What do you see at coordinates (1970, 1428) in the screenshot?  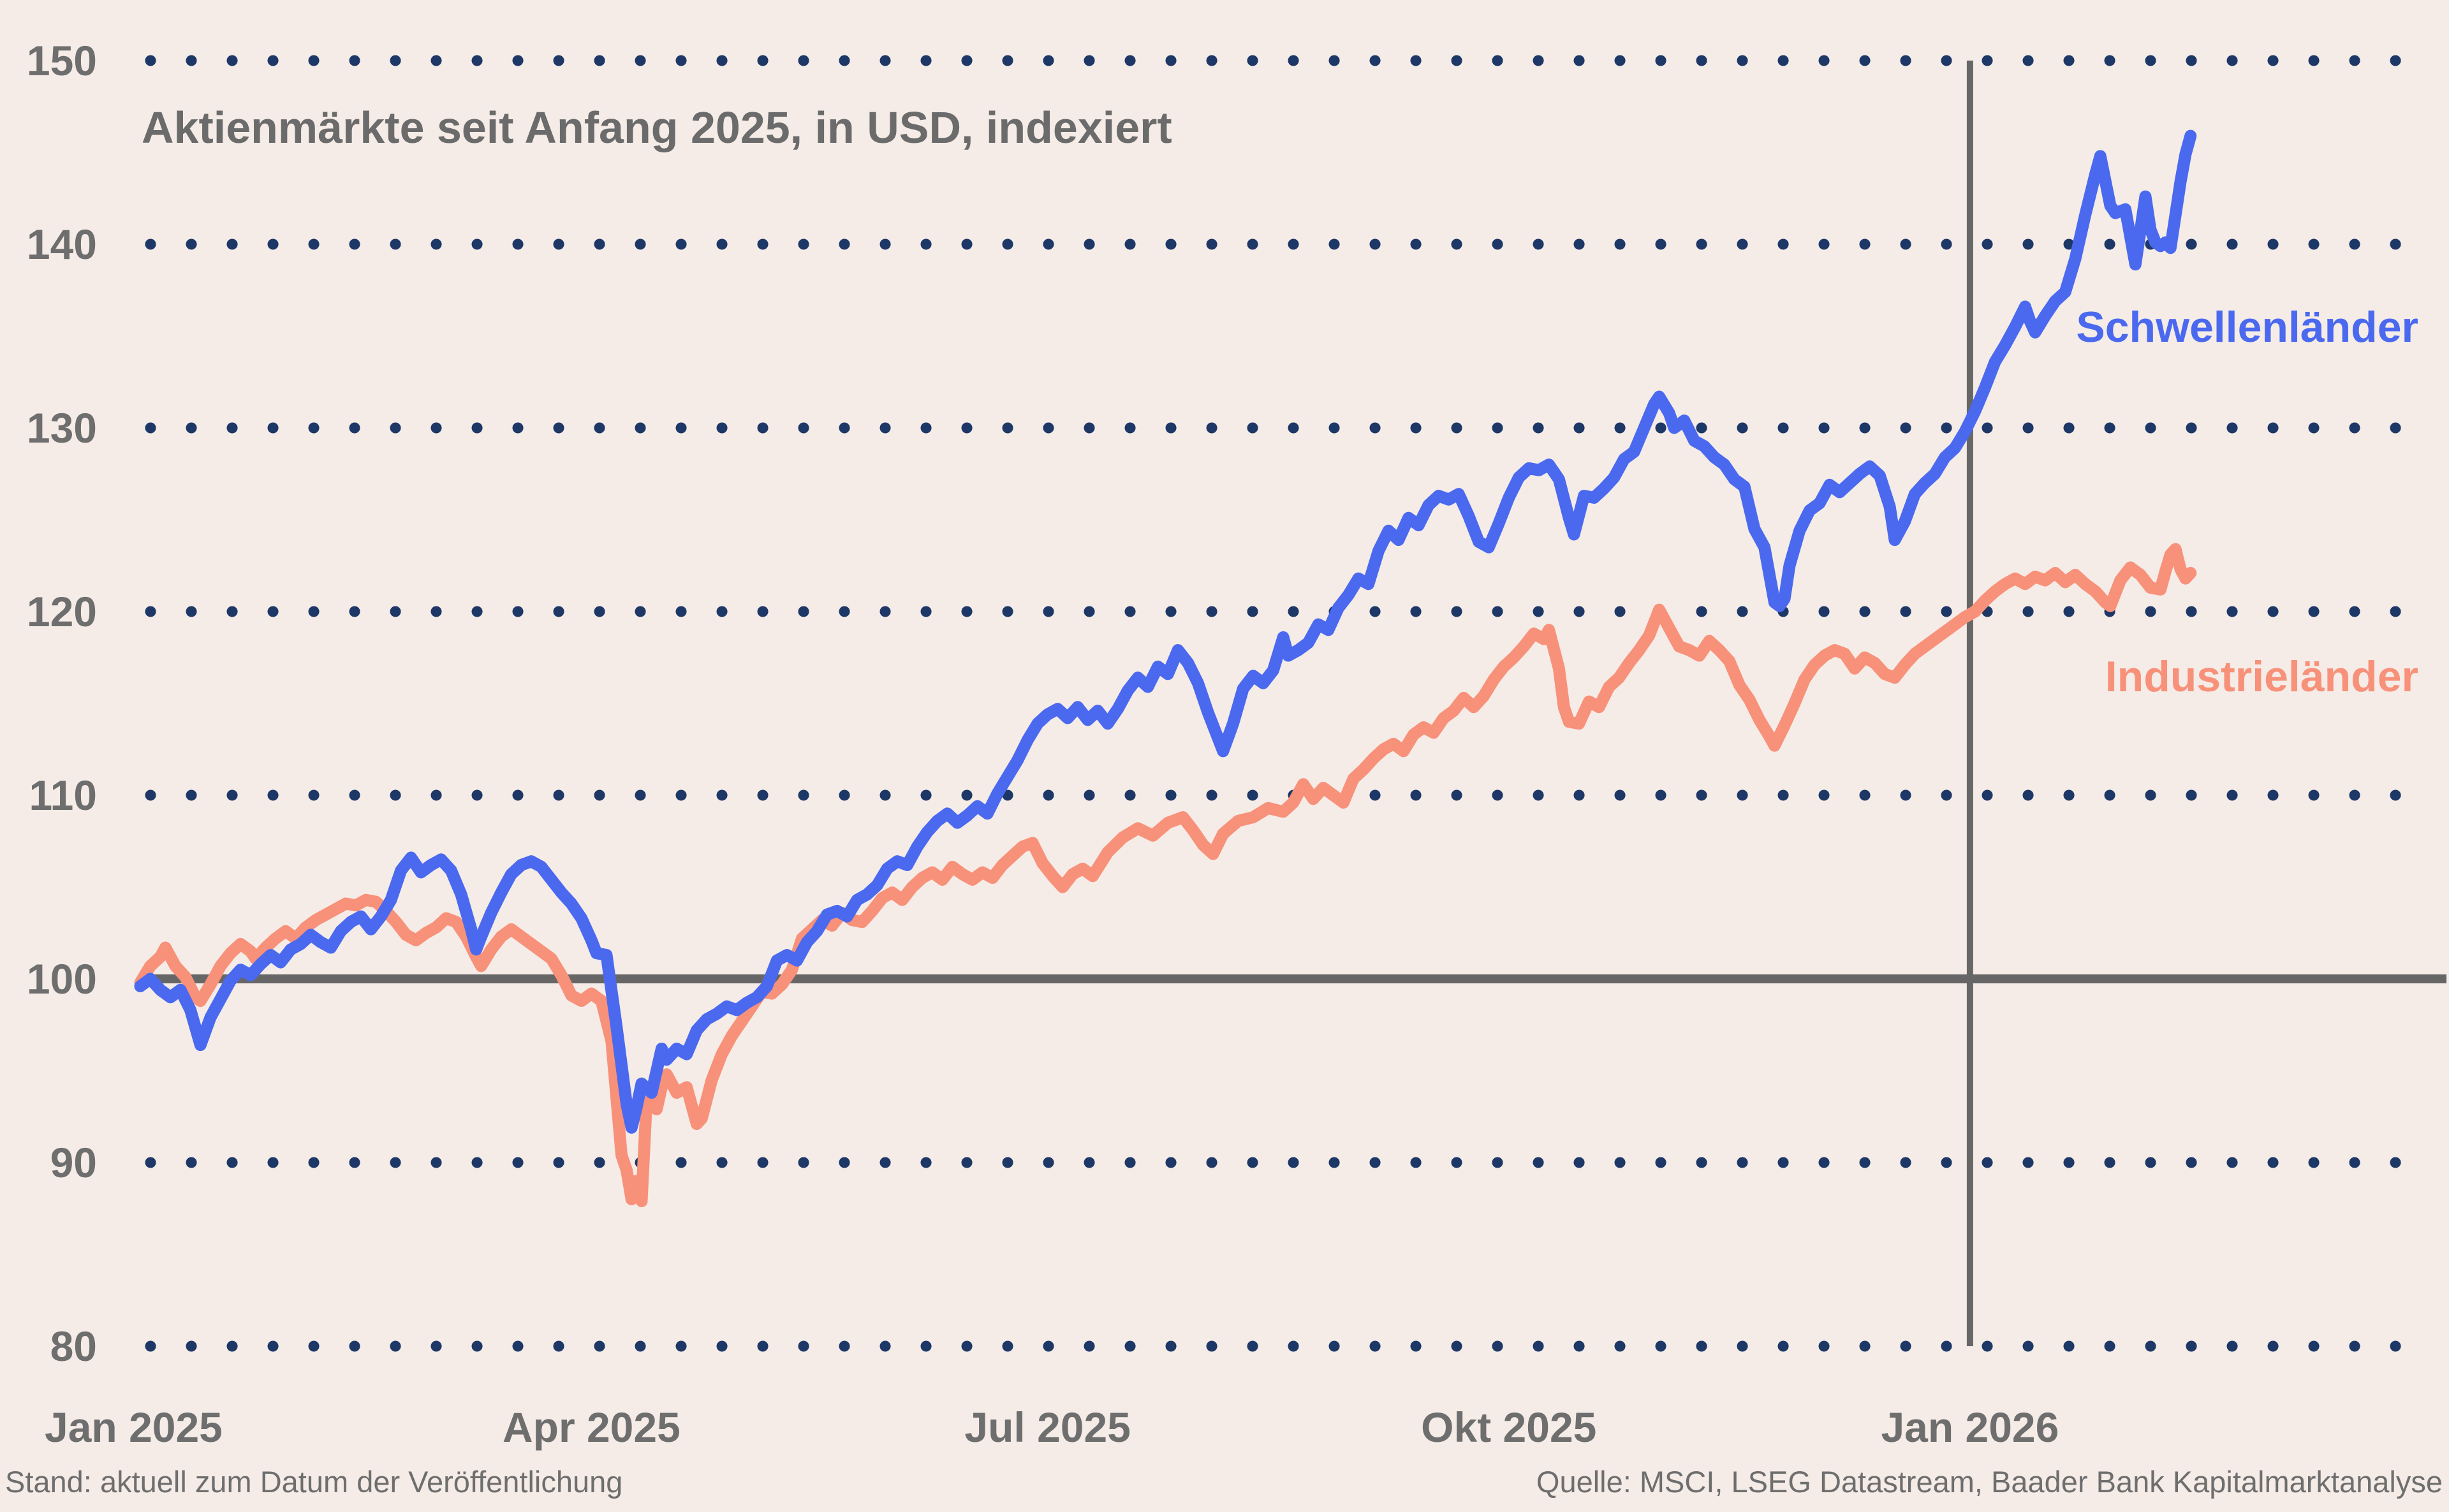 I see `x-tick-label-jan-2026: Jan 2026` at bounding box center [1970, 1428].